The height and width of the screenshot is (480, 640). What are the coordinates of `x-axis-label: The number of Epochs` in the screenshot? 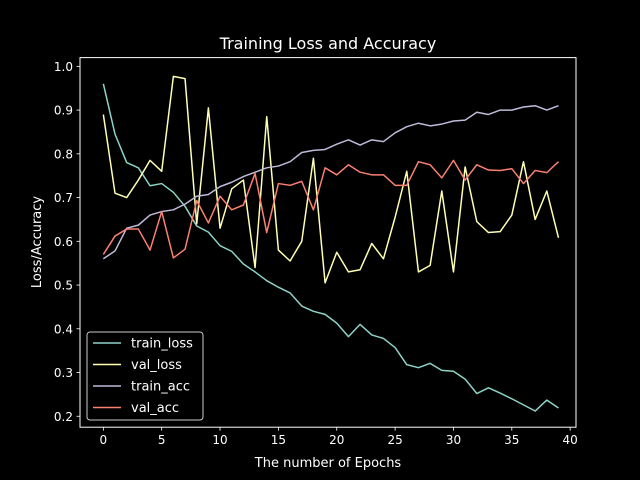 It's located at (328, 463).